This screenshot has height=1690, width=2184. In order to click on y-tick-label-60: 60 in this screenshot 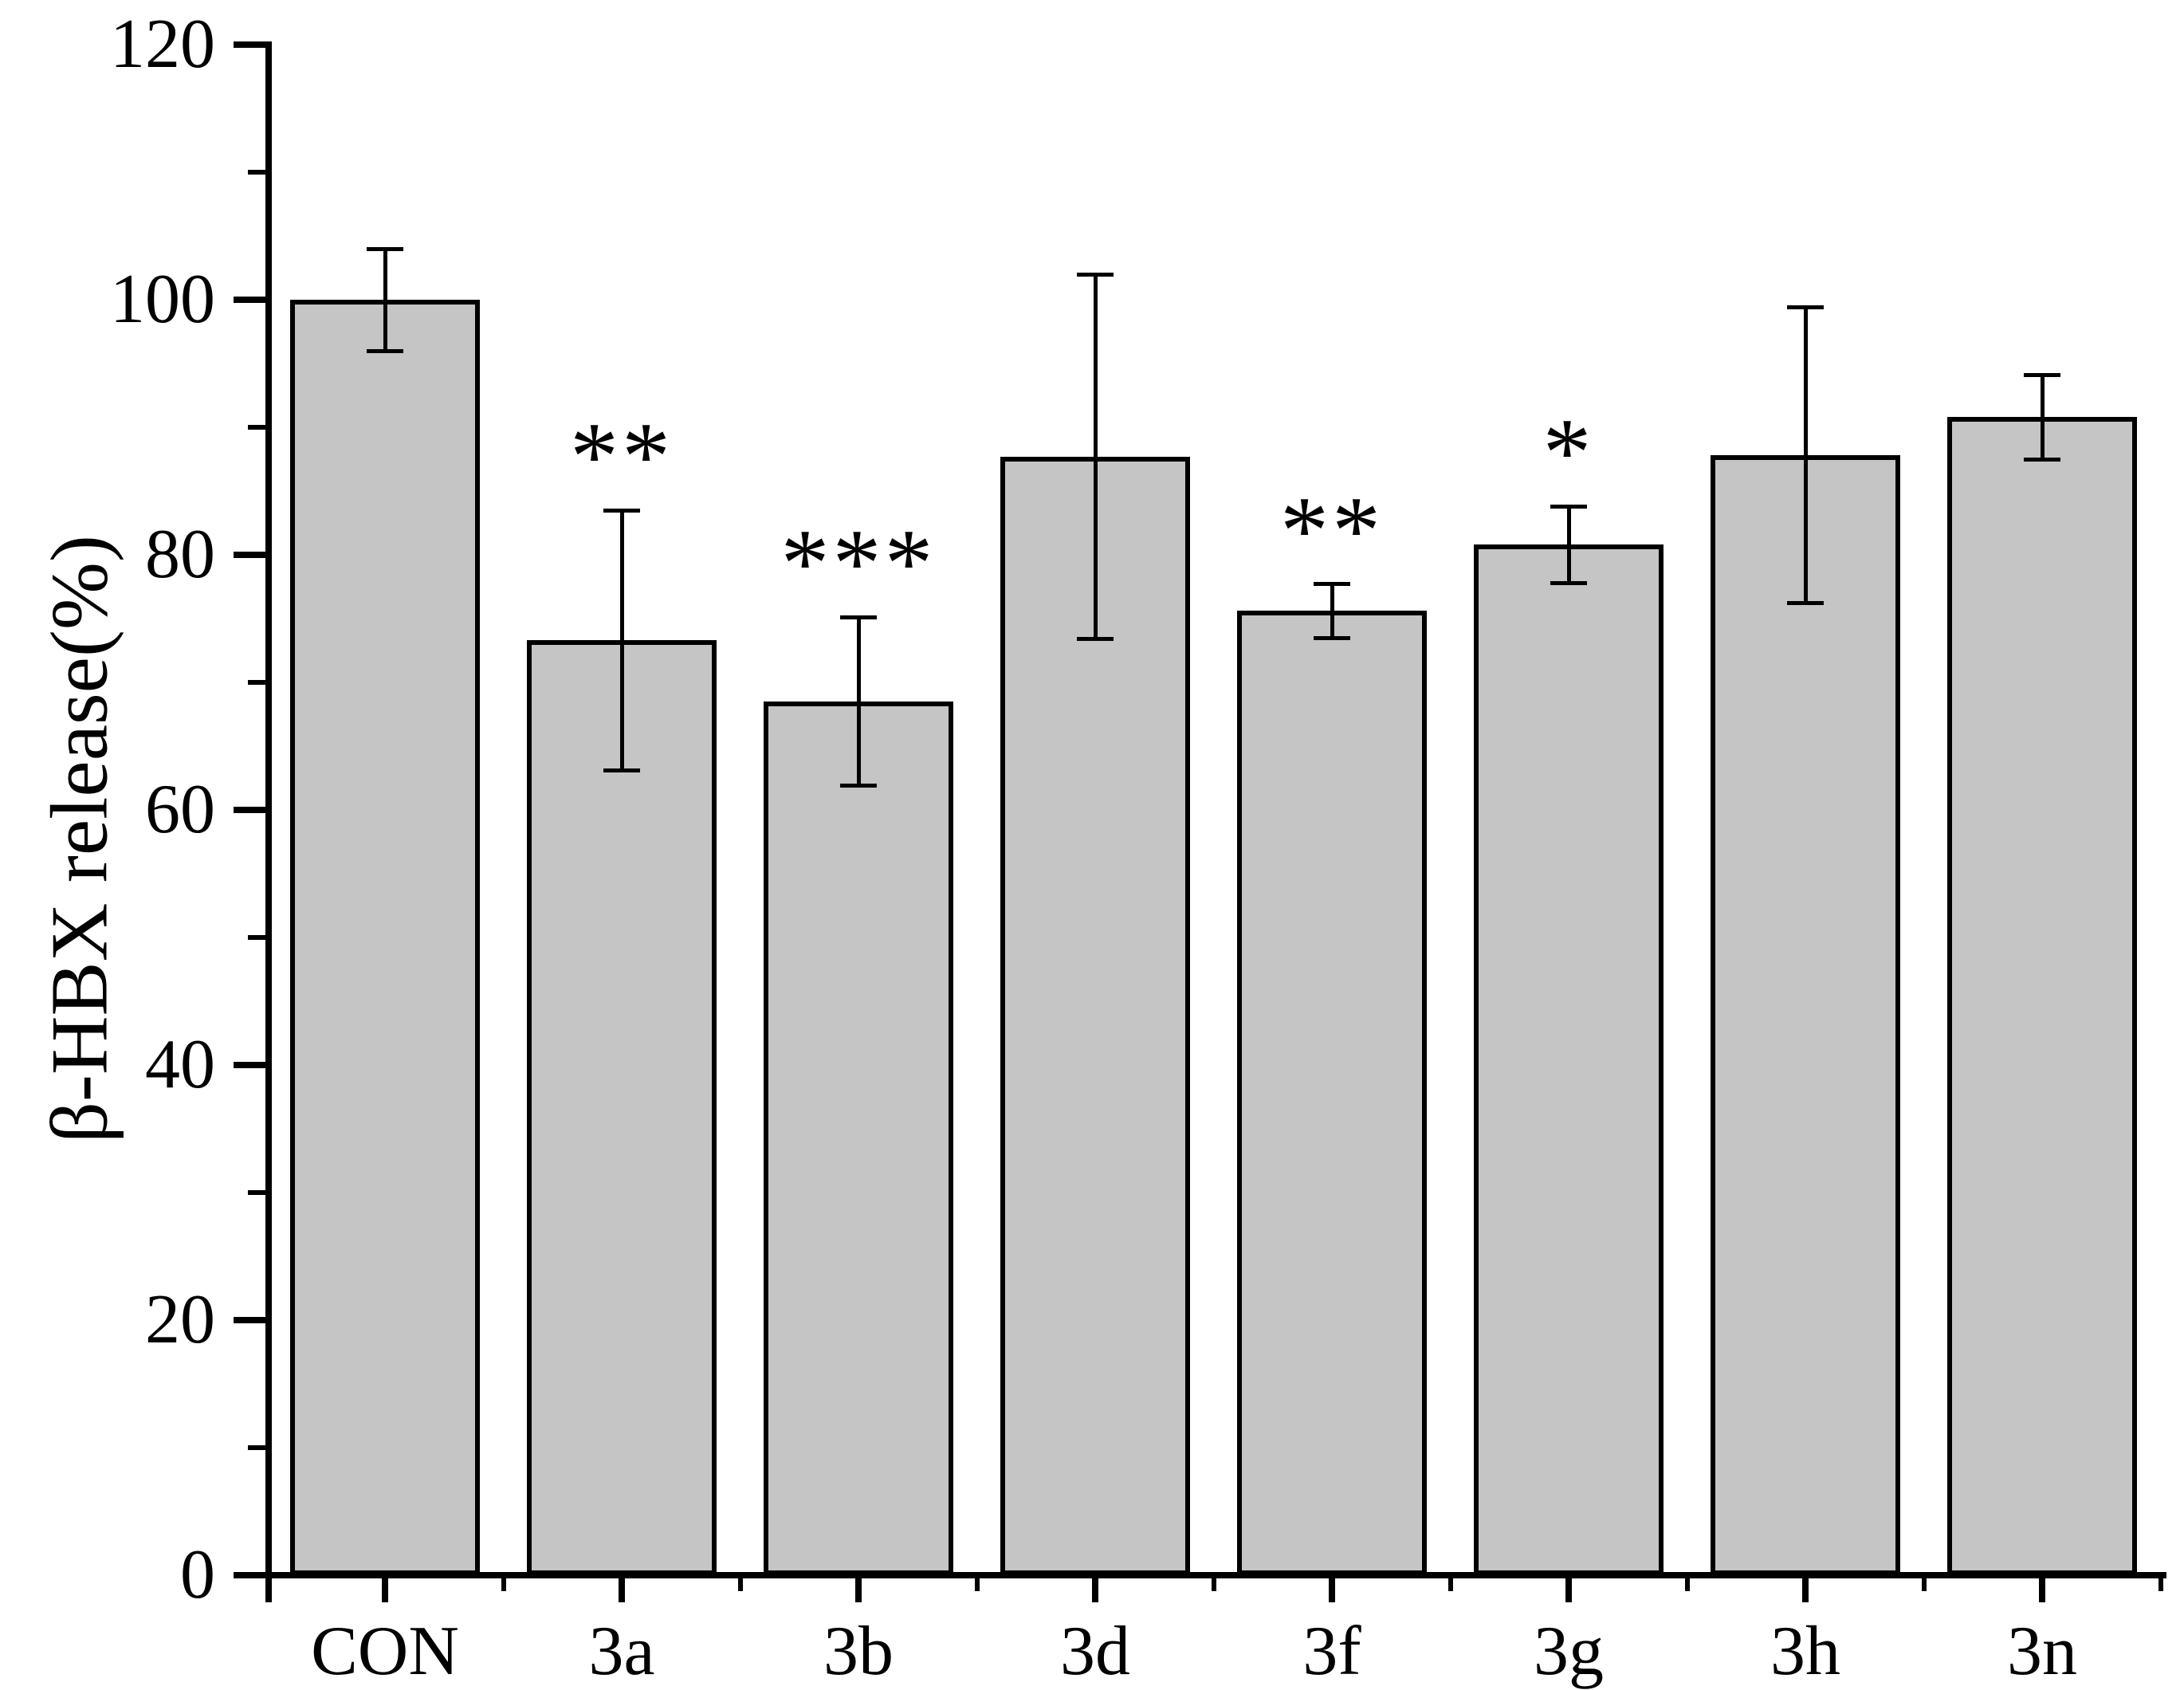, I will do `click(180, 809)`.